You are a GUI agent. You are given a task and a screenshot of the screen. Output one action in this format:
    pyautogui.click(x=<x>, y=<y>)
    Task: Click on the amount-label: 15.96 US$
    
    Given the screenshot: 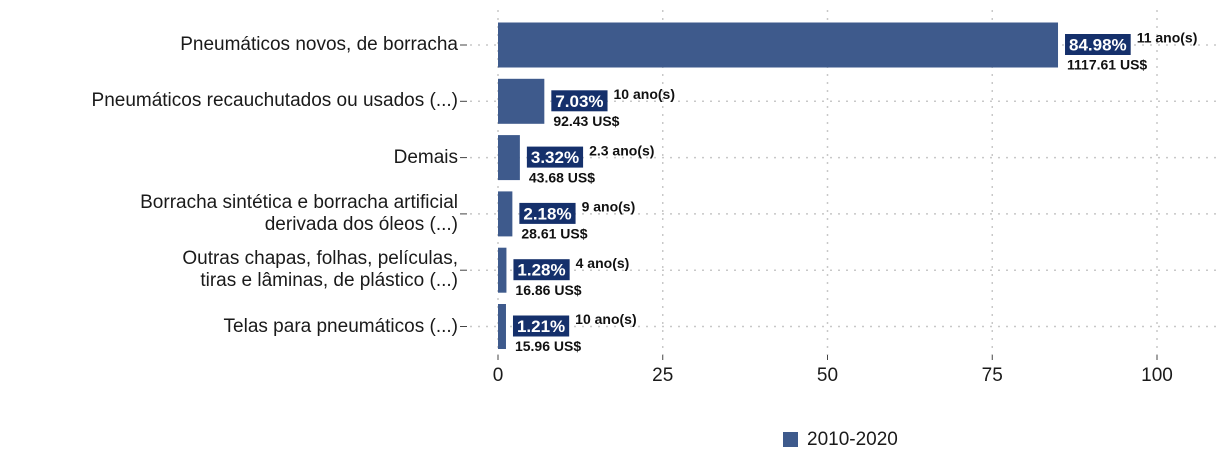 What is the action you would take?
    pyautogui.click(x=548, y=346)
    